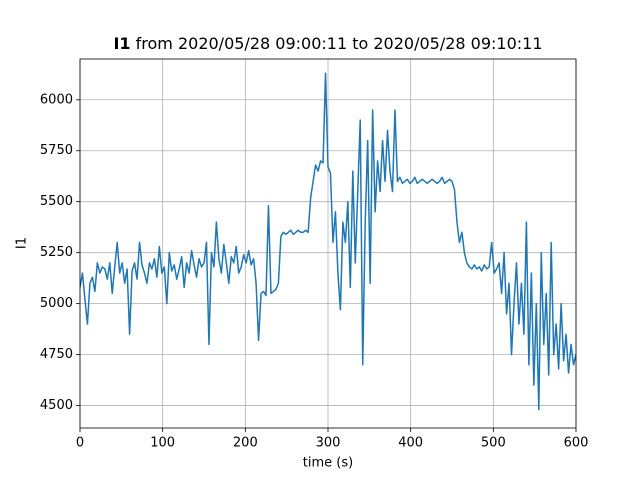 The image size is (640, 480). I want to click on y-tick-label: 4500, so click(56, 405).